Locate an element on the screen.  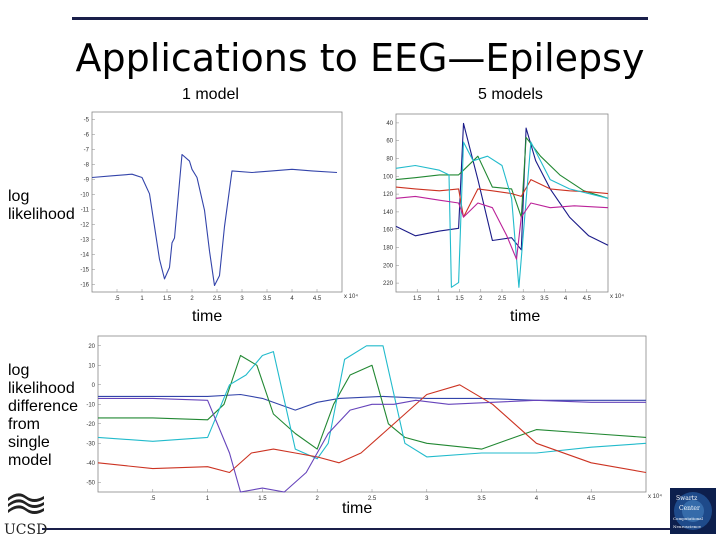
label-time-right: time is located at coordinates (525, 316).